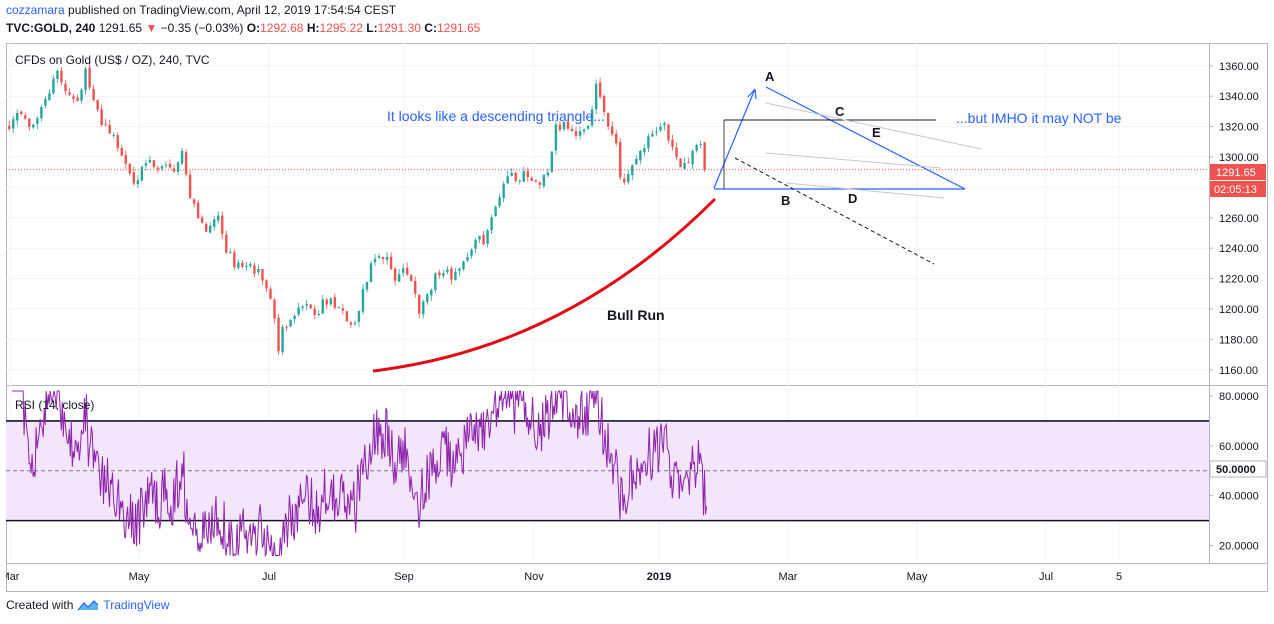 The image size is (1274, 624). Describe the element at coordinates (1239, 128) in the screenshot. I see `price-tick-label: 1320.00` at that location.